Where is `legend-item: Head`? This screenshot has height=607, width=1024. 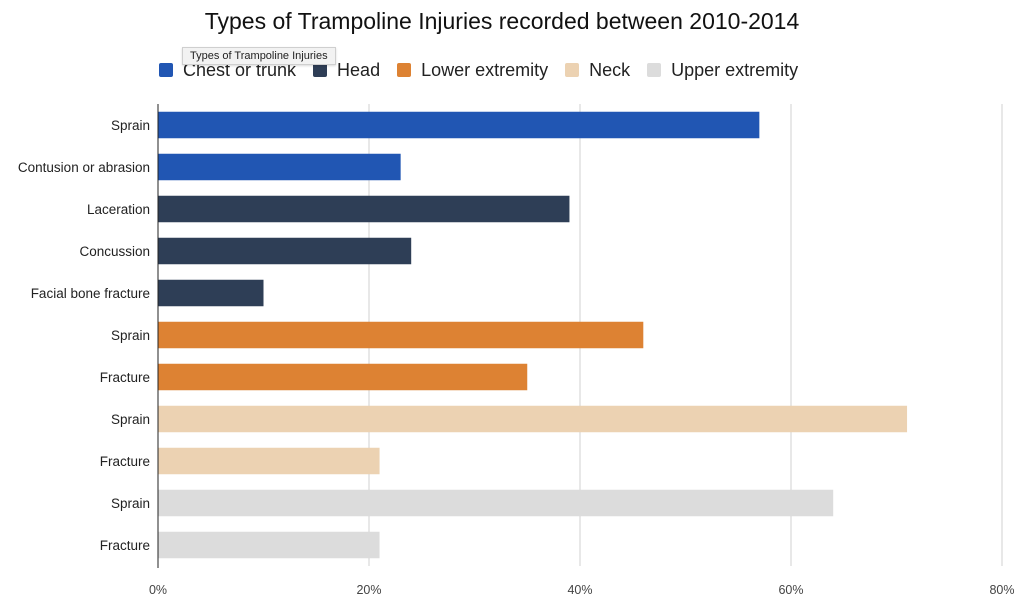 legend-item: Head is located at coordinates (346, 70).